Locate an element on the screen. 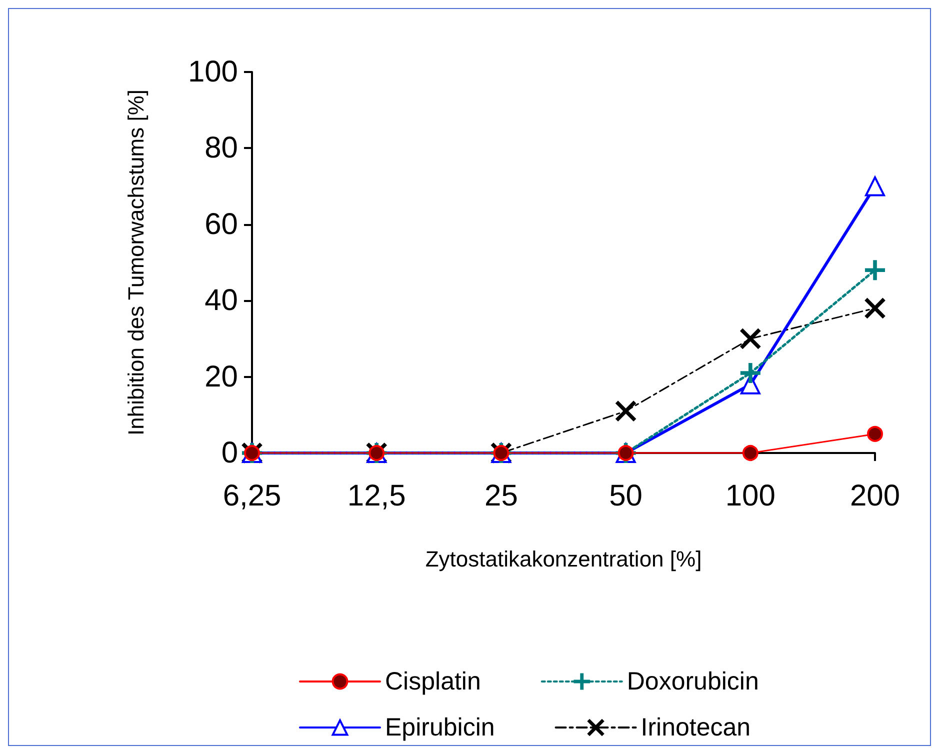 Image resolution: width=939 pixels, height=754 pixels. x-tick-label: 12,5 is located at coordinates (376, 496).